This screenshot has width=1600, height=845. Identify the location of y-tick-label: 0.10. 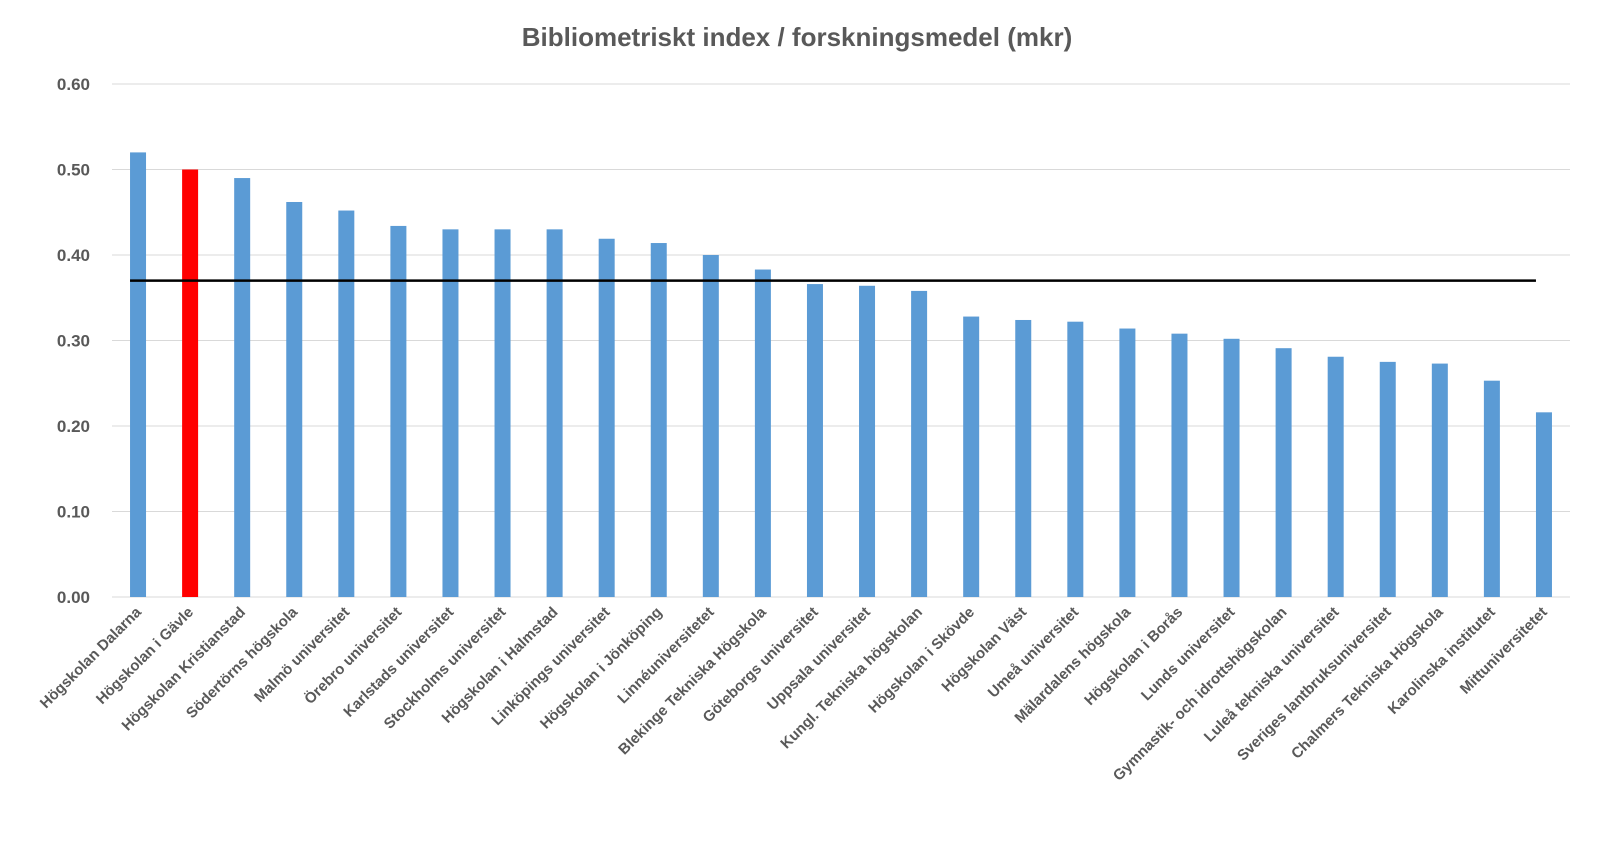
(73, 512).